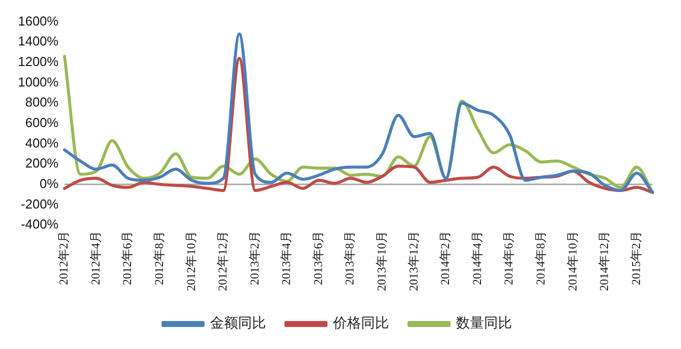 The height and width of the screenshot is (349, 681). I want to click on y-tick-label: 400%, so click(42, 142).